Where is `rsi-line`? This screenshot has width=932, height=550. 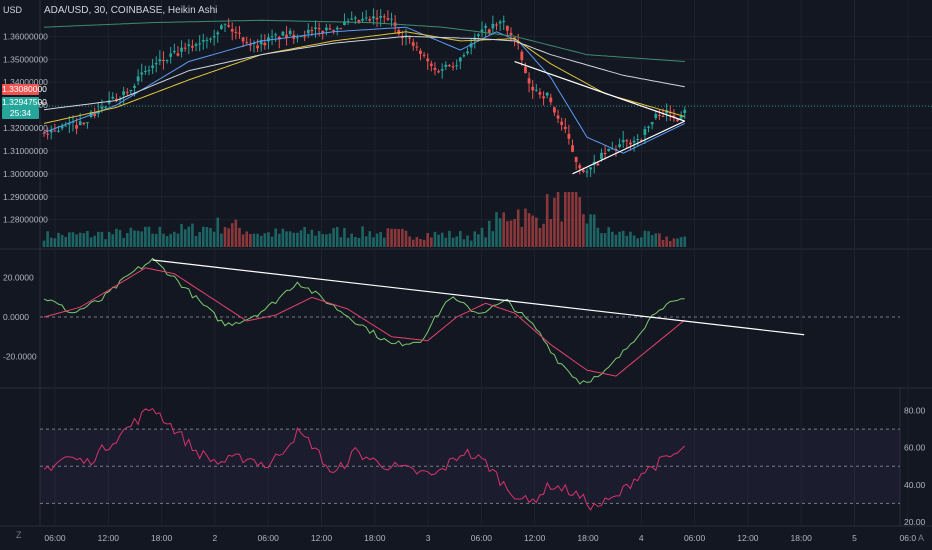
rsi-line is located at coordinates (364, 459).